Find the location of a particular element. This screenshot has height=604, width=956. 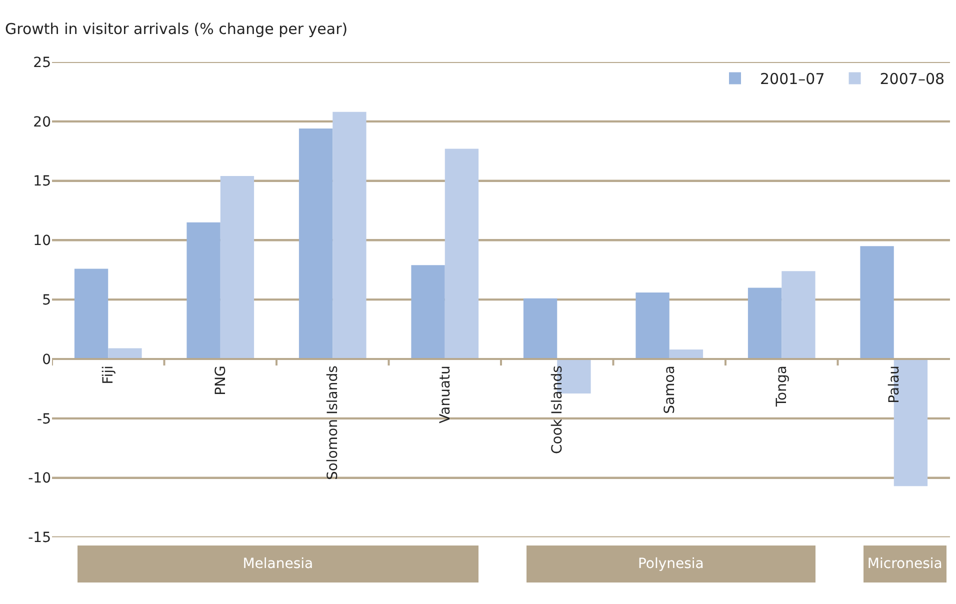

y-tick-label: -15 is located at coordinates (39, 538).